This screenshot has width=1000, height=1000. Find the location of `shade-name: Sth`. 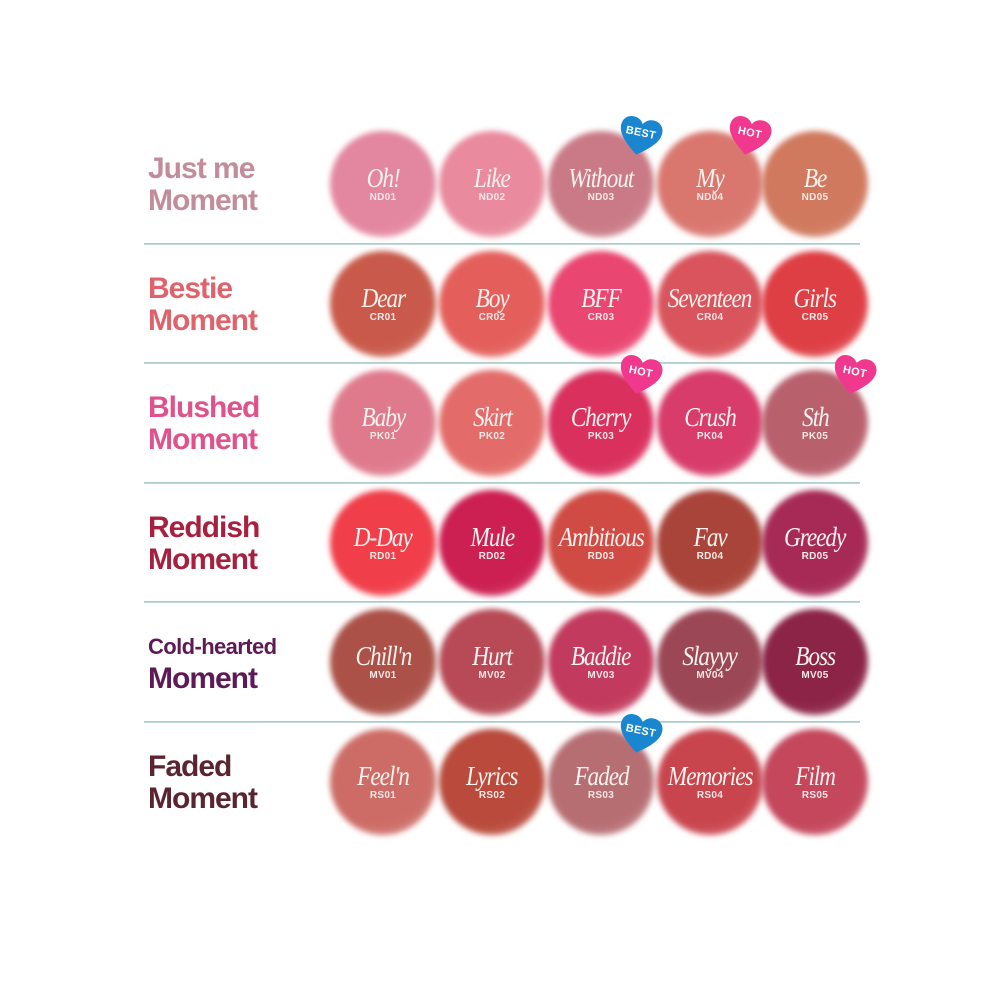

shade-name: Sth is located at coordinates (815, 417).